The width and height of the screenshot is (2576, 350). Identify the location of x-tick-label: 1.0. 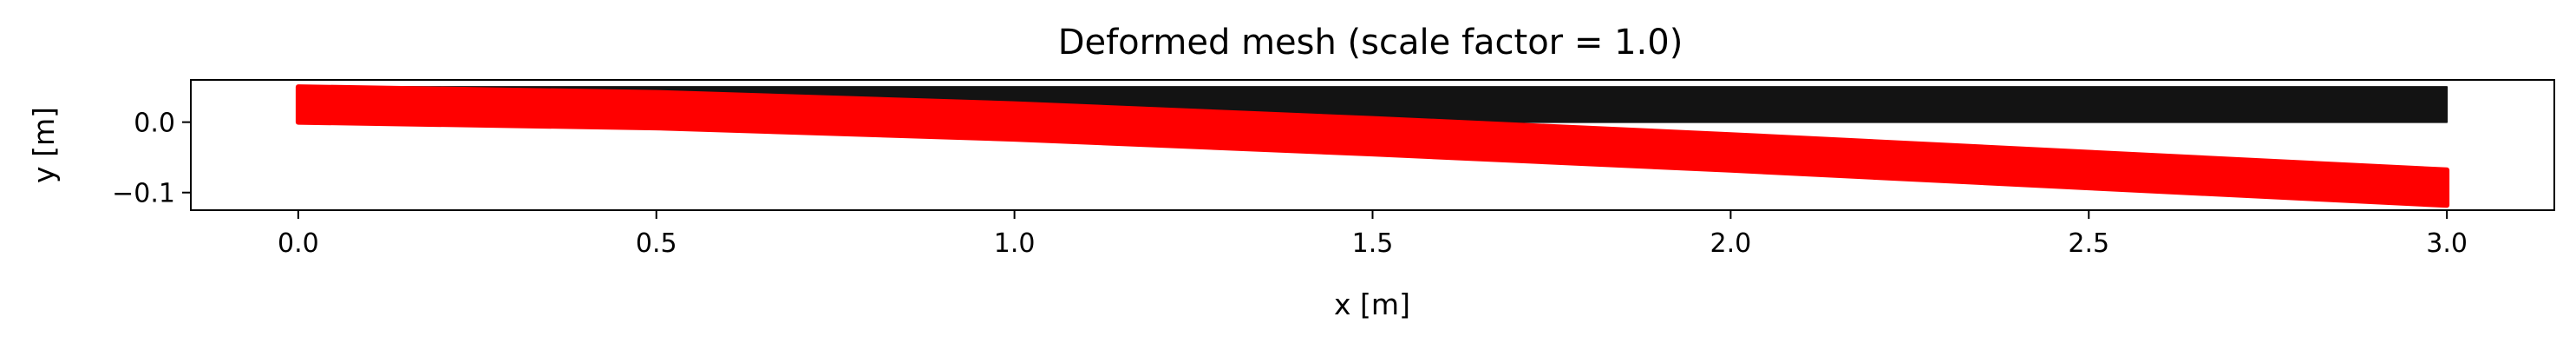
(1015, 243).